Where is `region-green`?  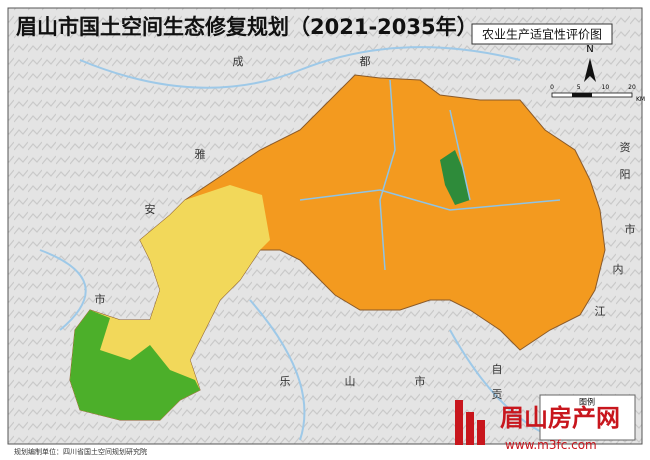
region-green is located at coordinates (135, 365).